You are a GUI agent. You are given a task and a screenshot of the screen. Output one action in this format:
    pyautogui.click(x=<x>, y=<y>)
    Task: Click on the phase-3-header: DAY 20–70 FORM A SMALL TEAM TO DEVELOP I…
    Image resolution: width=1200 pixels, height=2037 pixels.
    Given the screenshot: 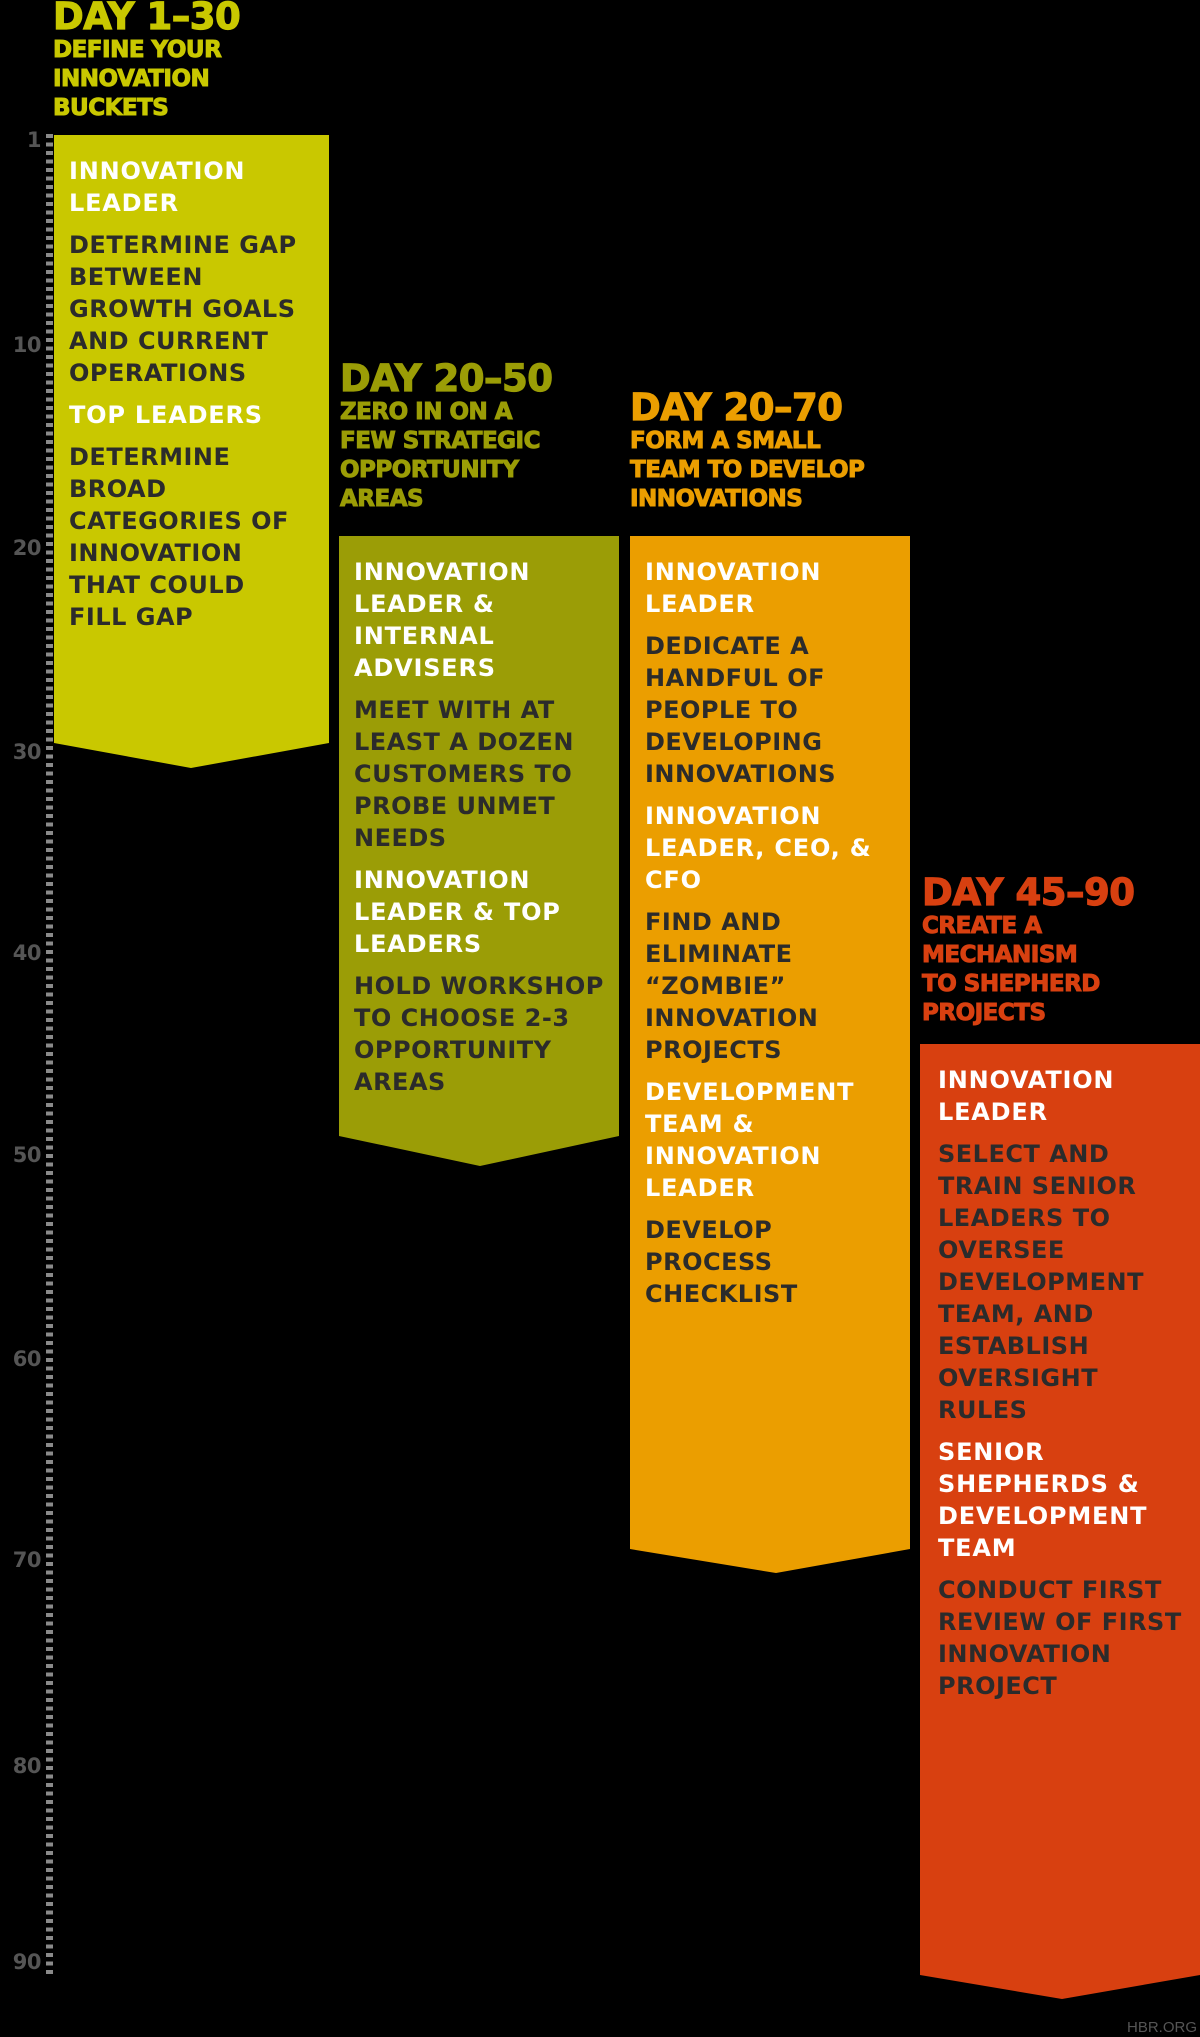 What is the action you would take?
    pyautogui.click(x=747, y=450)
    